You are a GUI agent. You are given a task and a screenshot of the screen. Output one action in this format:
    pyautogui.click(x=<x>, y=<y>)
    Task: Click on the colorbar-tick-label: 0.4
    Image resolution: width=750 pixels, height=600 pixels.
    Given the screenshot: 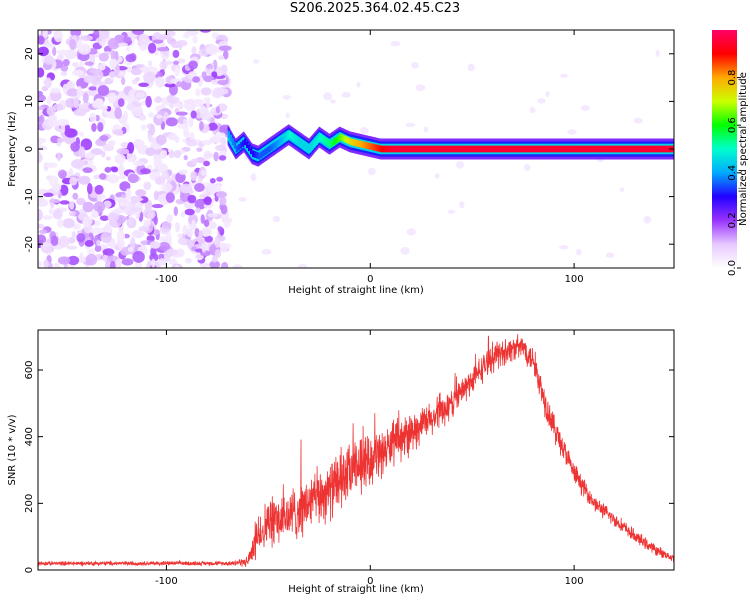 What is the action you would take?
    pyautogui.click(x=732, y=173)
    